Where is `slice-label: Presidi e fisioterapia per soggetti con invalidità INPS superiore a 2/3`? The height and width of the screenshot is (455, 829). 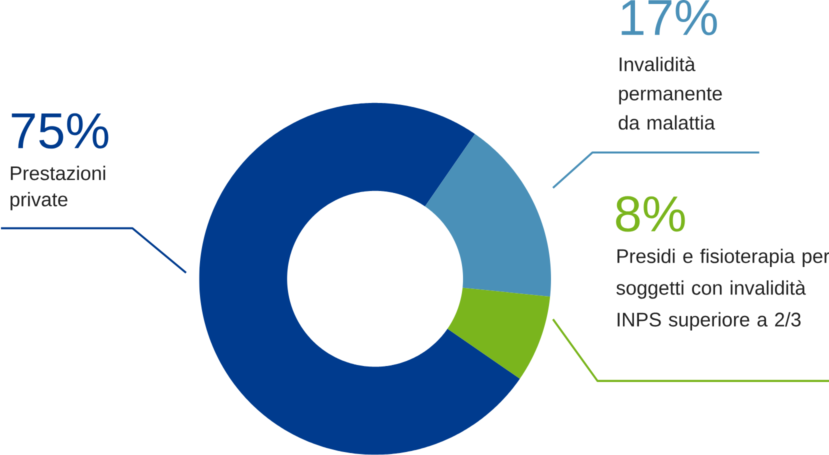
slice-label: Presidi e fisioterapia per soggetti con invalidità INPS superiore a 2/3 is located at coordinates (722, 289).